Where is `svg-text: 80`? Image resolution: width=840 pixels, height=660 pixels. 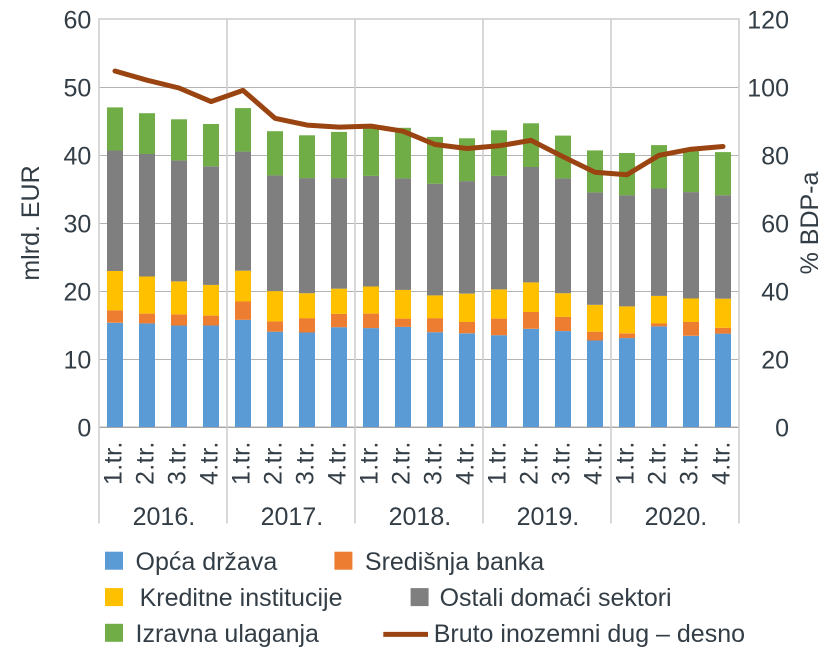
svg-text: 80 is located at coordinates (775, 156).